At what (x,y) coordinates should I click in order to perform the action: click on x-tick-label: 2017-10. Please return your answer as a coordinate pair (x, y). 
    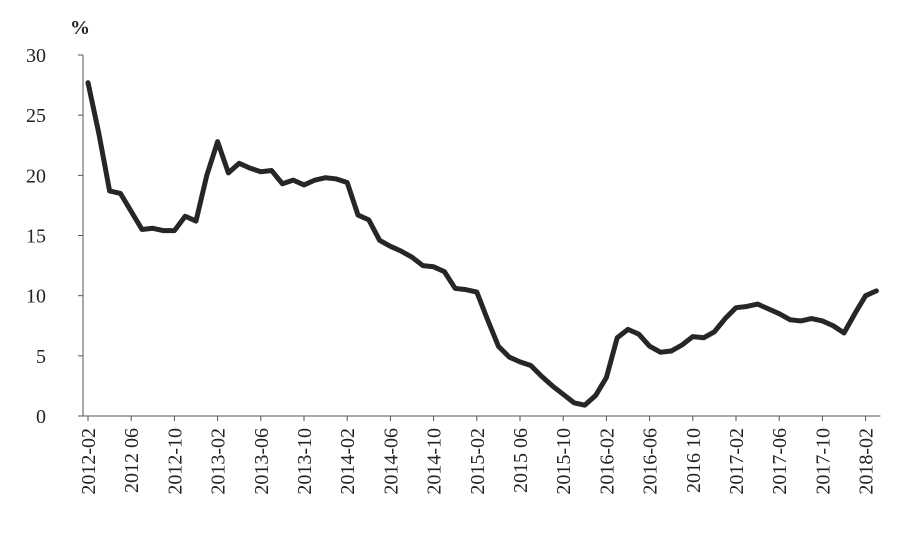
    Looking at the image, I should click on (823, 461).